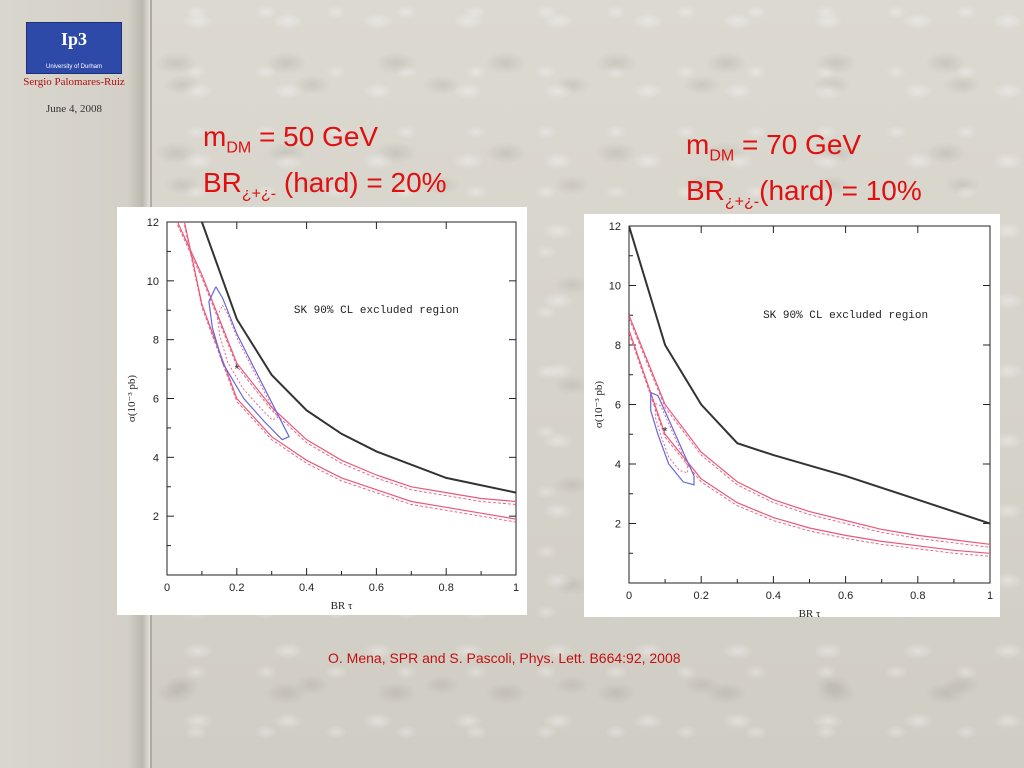 Image resolution: width=1024 pixels, height=768 pixels. I want to click on author-name: Sergio Palomares-Ruiz, so click(74, 82).